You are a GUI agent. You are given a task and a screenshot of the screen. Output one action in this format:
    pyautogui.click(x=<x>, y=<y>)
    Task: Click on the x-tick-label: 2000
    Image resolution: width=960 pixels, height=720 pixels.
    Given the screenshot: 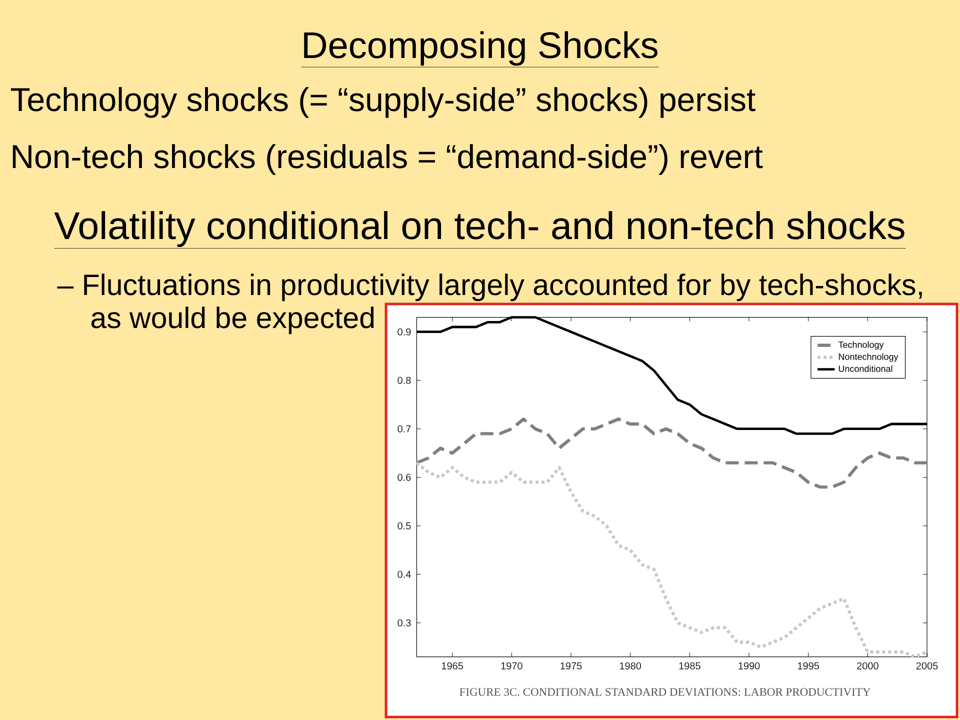 What is the action you would take?
    pyautogui.click(x=867, y=666)
    